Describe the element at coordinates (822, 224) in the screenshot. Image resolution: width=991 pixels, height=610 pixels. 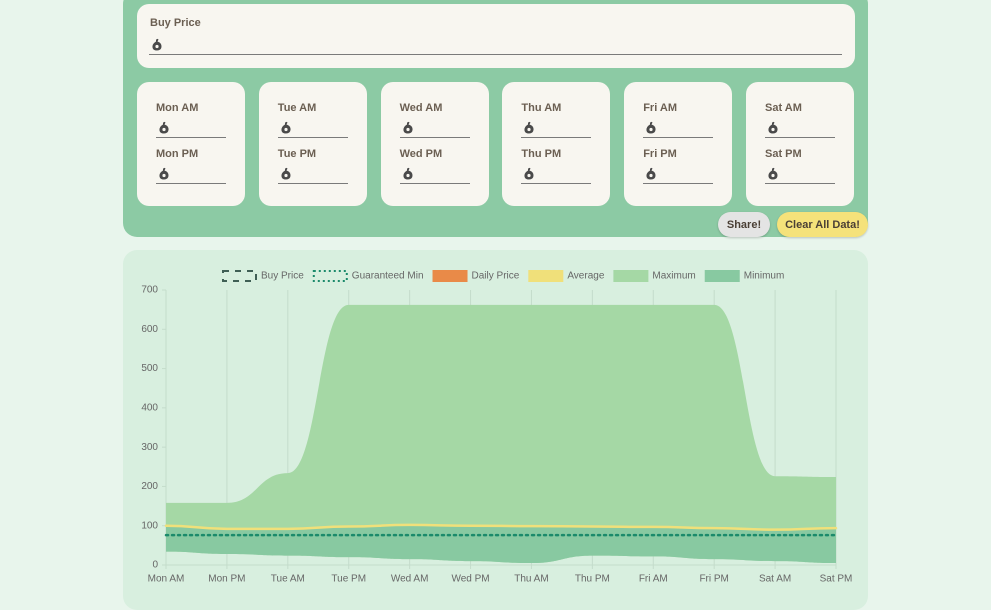
I see `clear-button: Clear All Data!` at that location.